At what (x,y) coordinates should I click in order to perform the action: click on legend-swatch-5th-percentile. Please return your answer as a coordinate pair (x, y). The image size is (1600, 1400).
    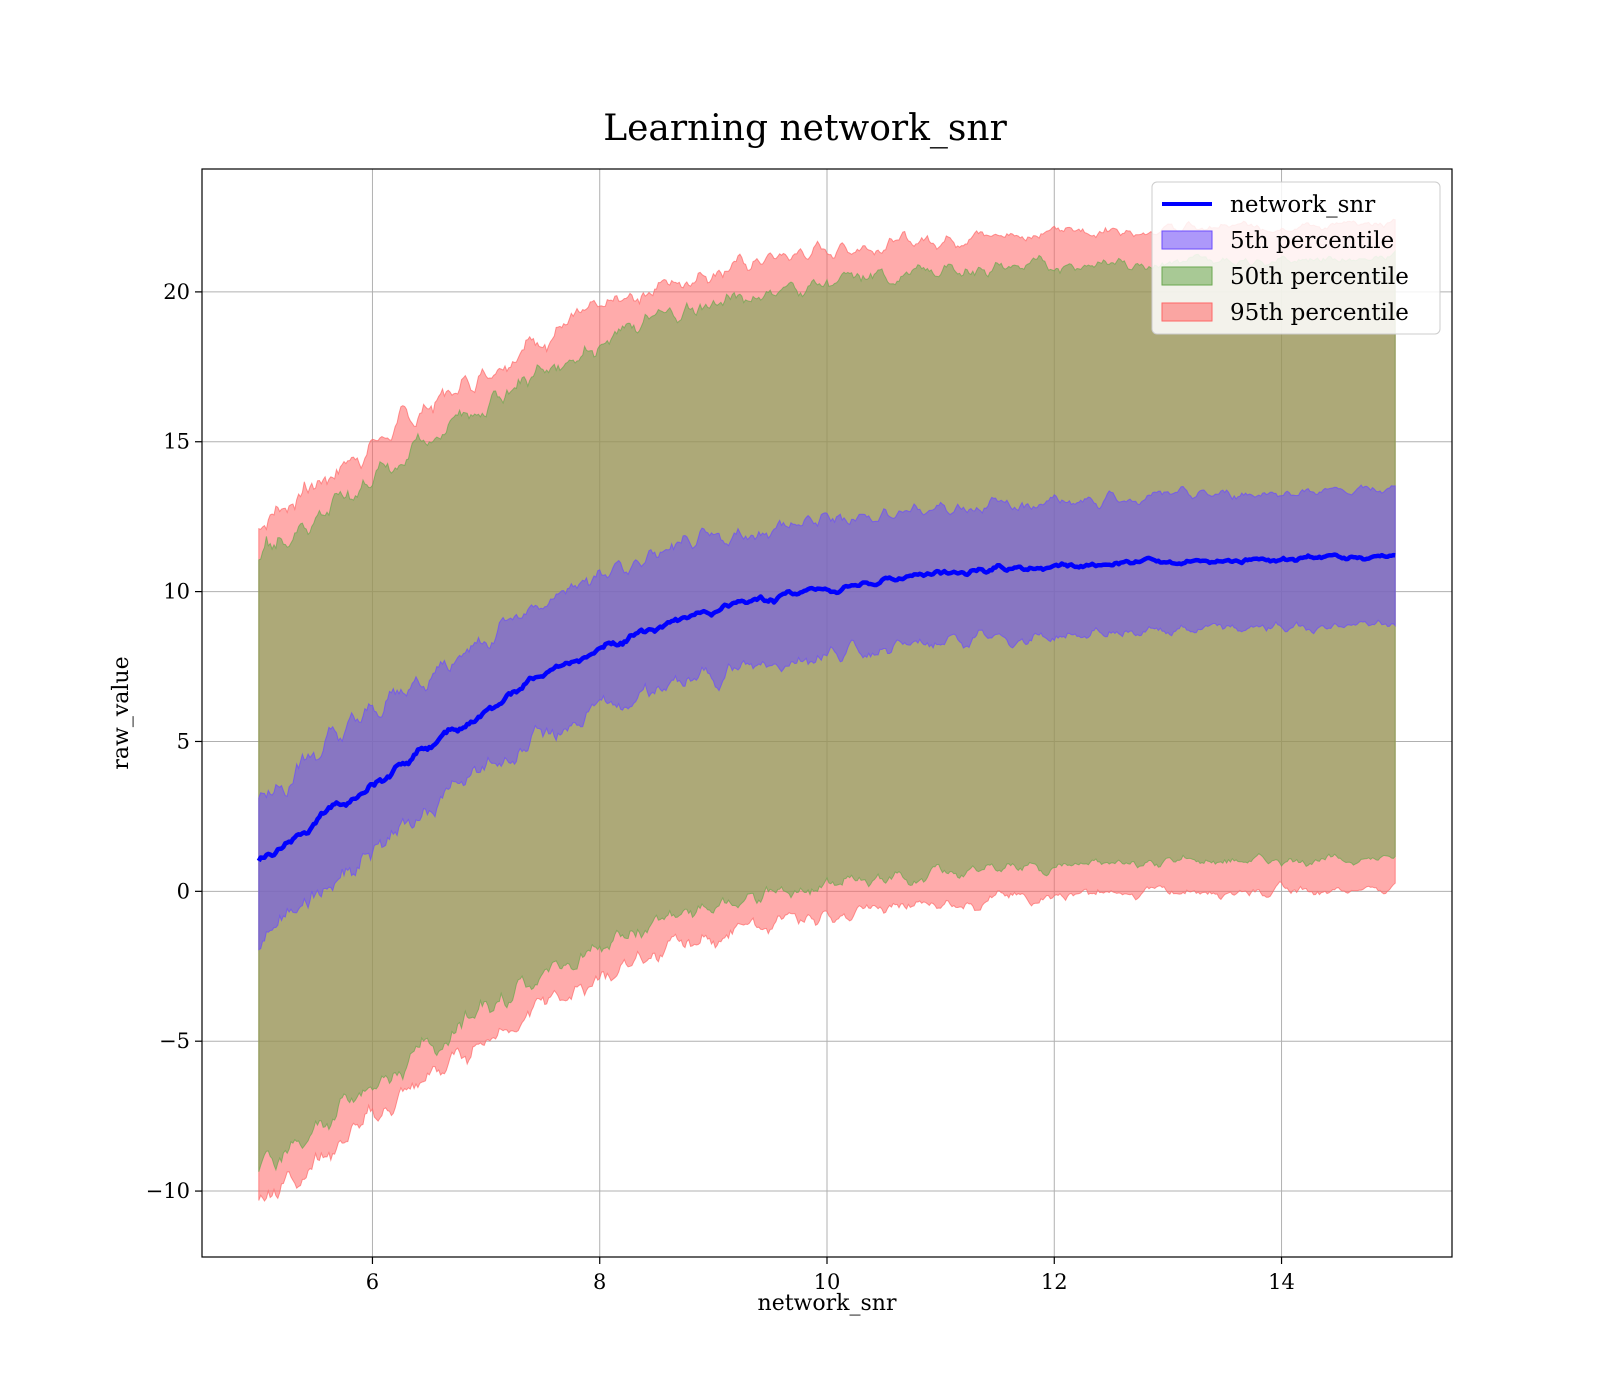
    Looking at the image, I should click on (1187, 240).